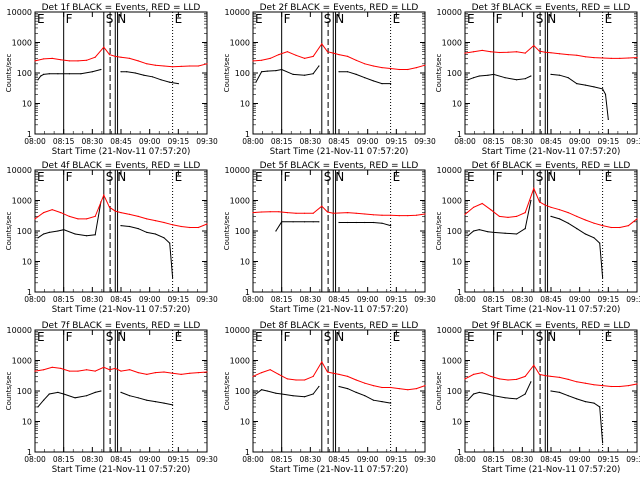 The height and width of the screenshot is (480, 640). I want to click on y-tick-label: 10, so click(27, 262).